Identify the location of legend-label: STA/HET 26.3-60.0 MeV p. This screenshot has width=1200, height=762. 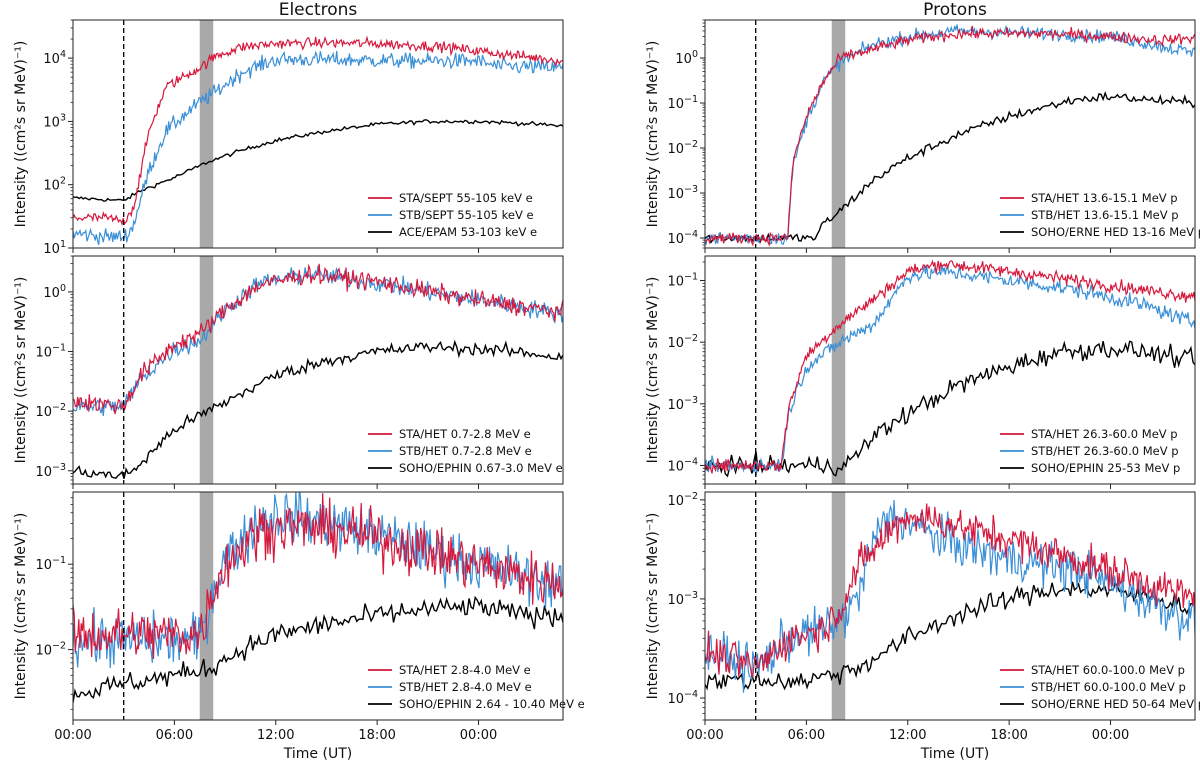
(1104, 434).